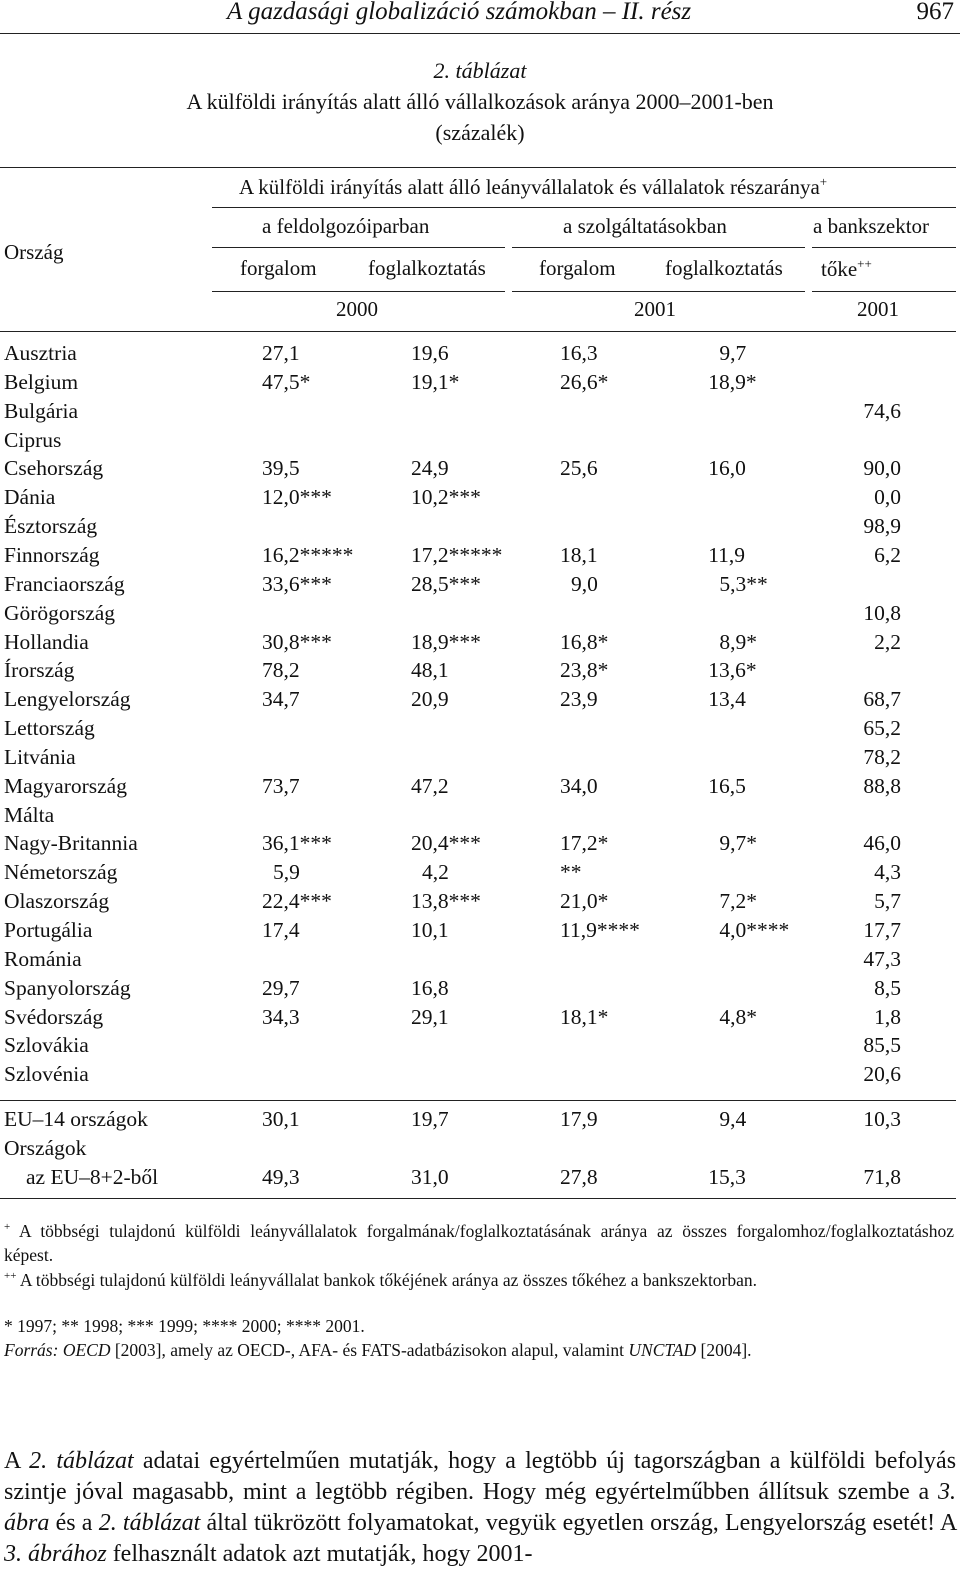 This screenshot has width=960, height=1571. What do you see at coordinates (480, 384) in the screenshot?
I see `table-row: Belgium 47,5* 19,1* 26,6* 18,9*` at bounding box center [480, 384].